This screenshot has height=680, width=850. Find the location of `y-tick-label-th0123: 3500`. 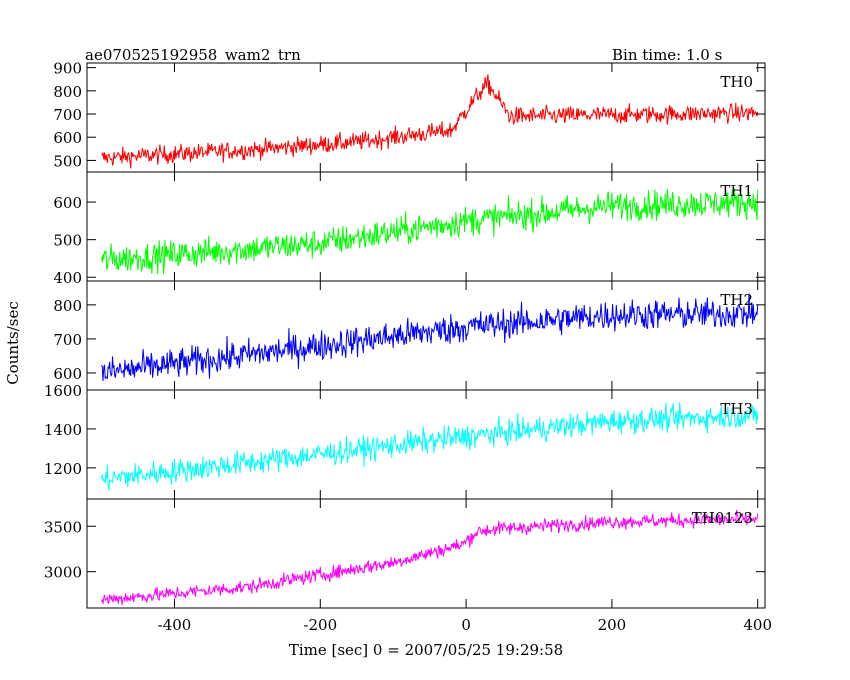

y-tick-label-th0123: 3500 is located at coordinates (63, 527).